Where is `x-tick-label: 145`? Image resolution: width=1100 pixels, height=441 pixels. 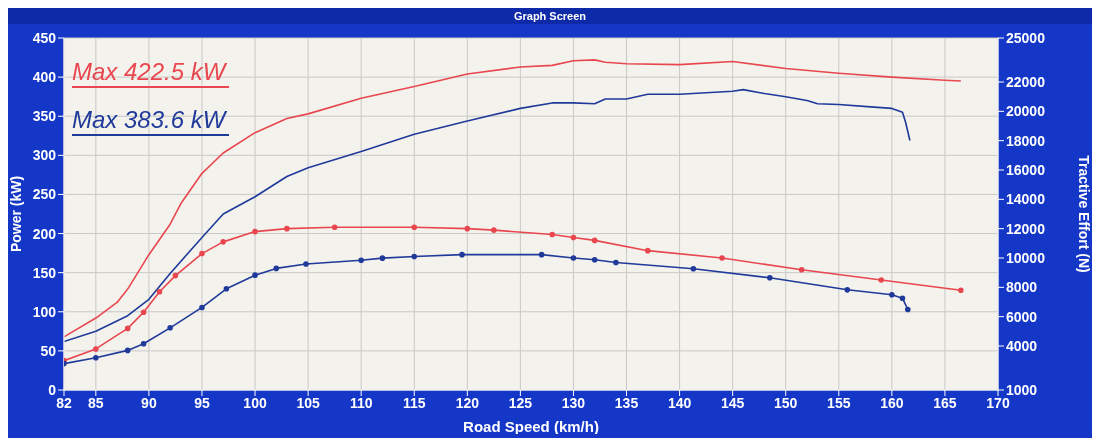
x-tick-label: 145 is located at coordinates (732, 402).